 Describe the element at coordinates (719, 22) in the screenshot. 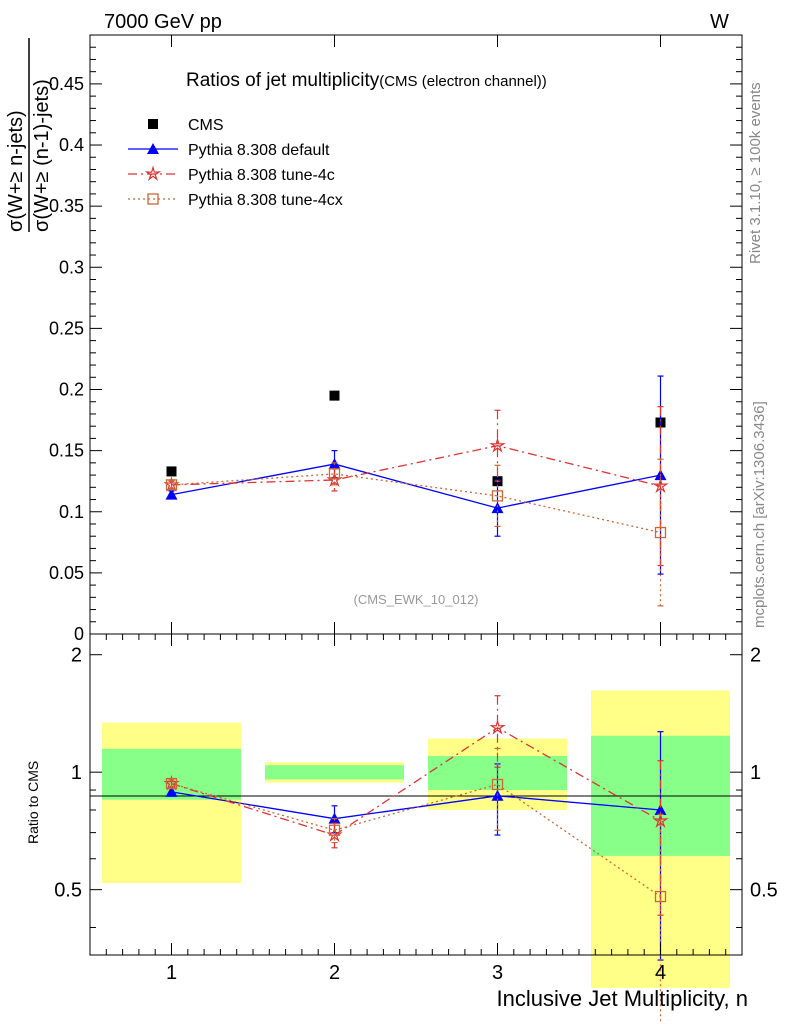

I see `header-process-label: W` at that location.